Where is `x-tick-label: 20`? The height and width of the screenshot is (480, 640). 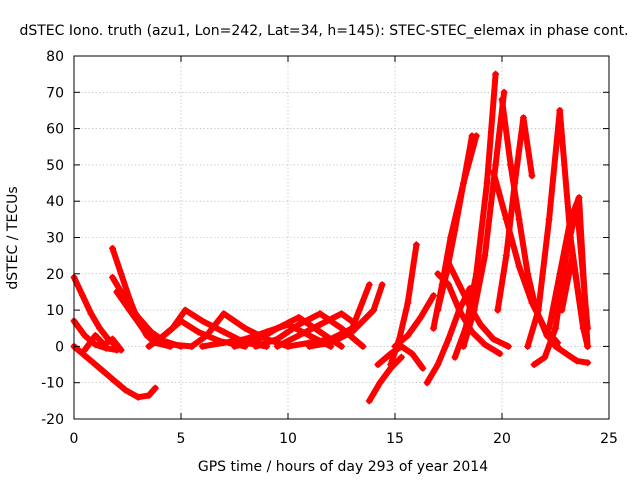
x-tick-label: 20 is located at coordinates (502, 439).